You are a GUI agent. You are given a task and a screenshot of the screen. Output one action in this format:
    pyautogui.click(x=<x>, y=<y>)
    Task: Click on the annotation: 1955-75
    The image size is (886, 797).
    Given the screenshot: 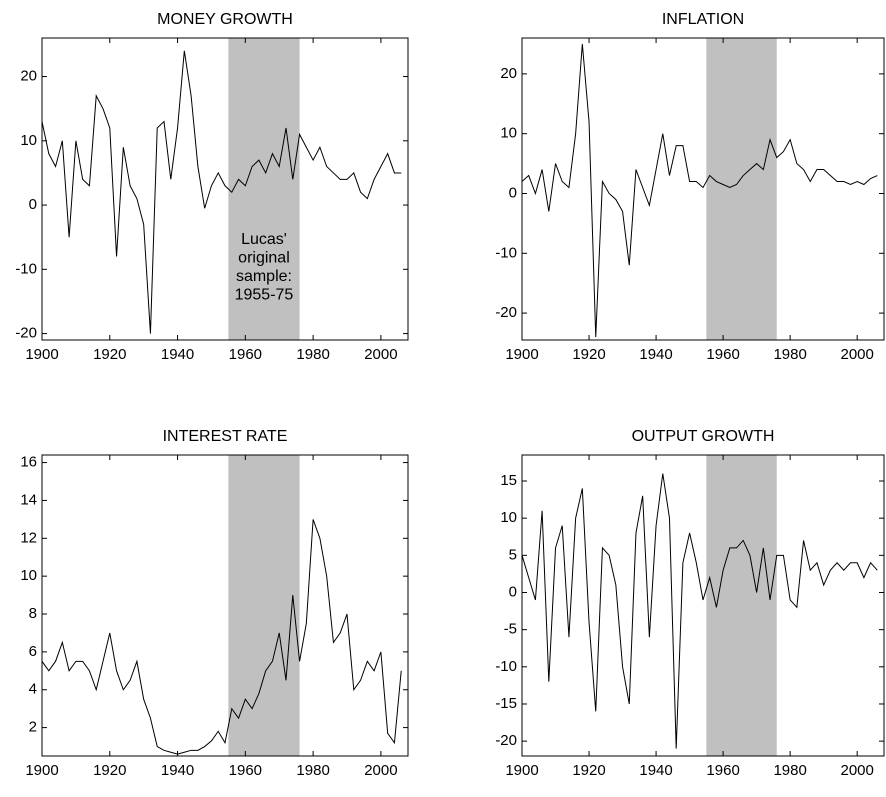 What is the action you would take?
    pyautogui.click(x=264, y=295)
    